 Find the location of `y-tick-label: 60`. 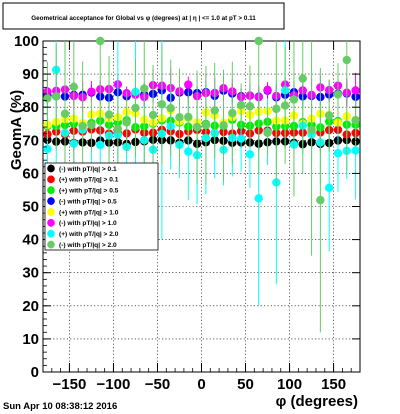

y-tick-label: 60 is located at coordinates (30, 173).